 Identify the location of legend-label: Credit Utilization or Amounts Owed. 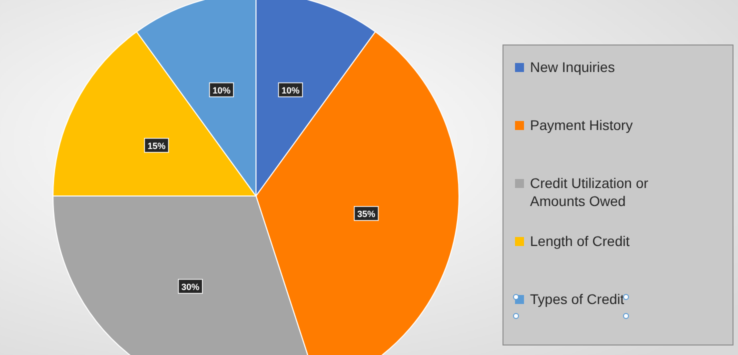
(589, 192).